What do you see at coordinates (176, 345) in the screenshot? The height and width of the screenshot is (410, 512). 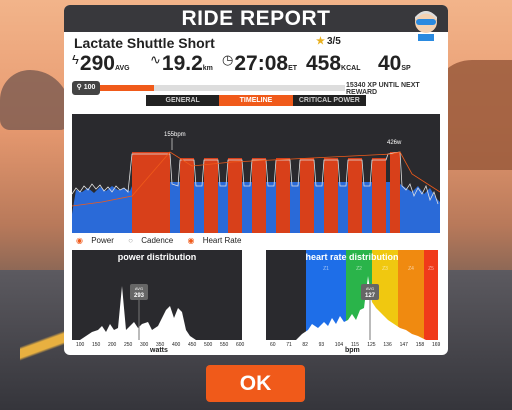 I see `power-tick-label: 400` at bounding box center [176, 345].